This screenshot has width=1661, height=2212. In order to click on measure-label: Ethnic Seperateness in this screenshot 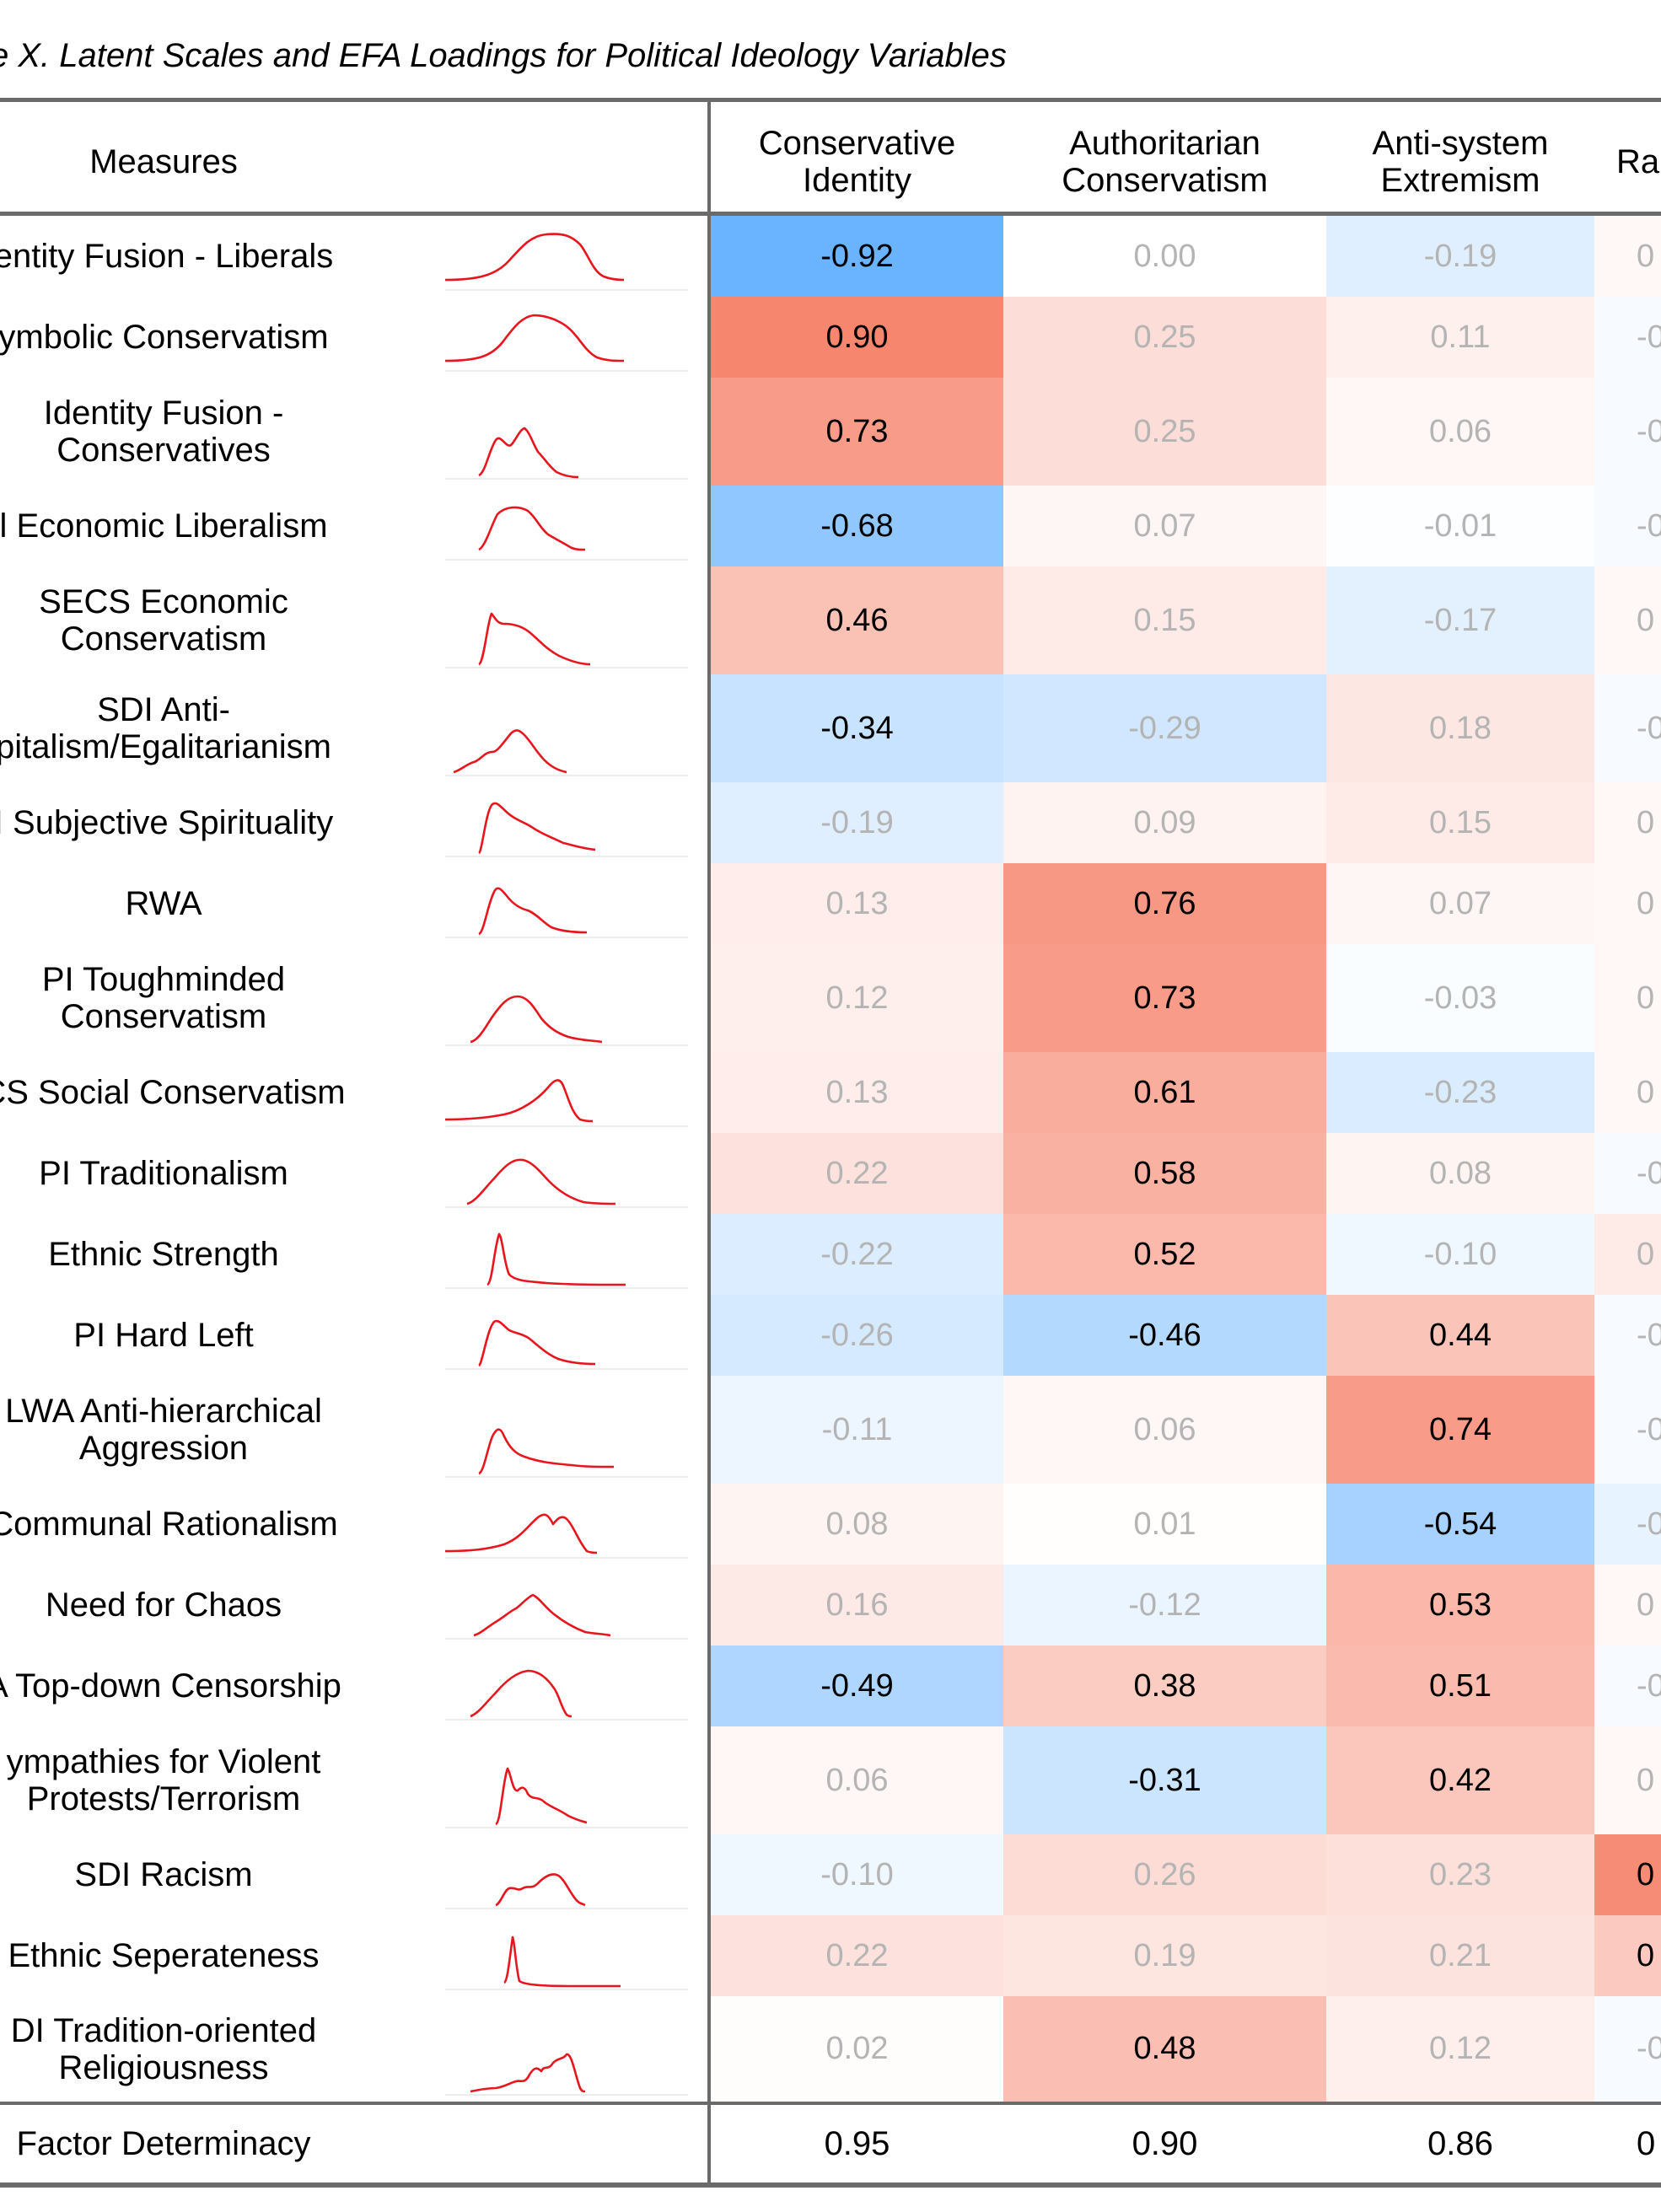, I will do `click(208, 1955)`.